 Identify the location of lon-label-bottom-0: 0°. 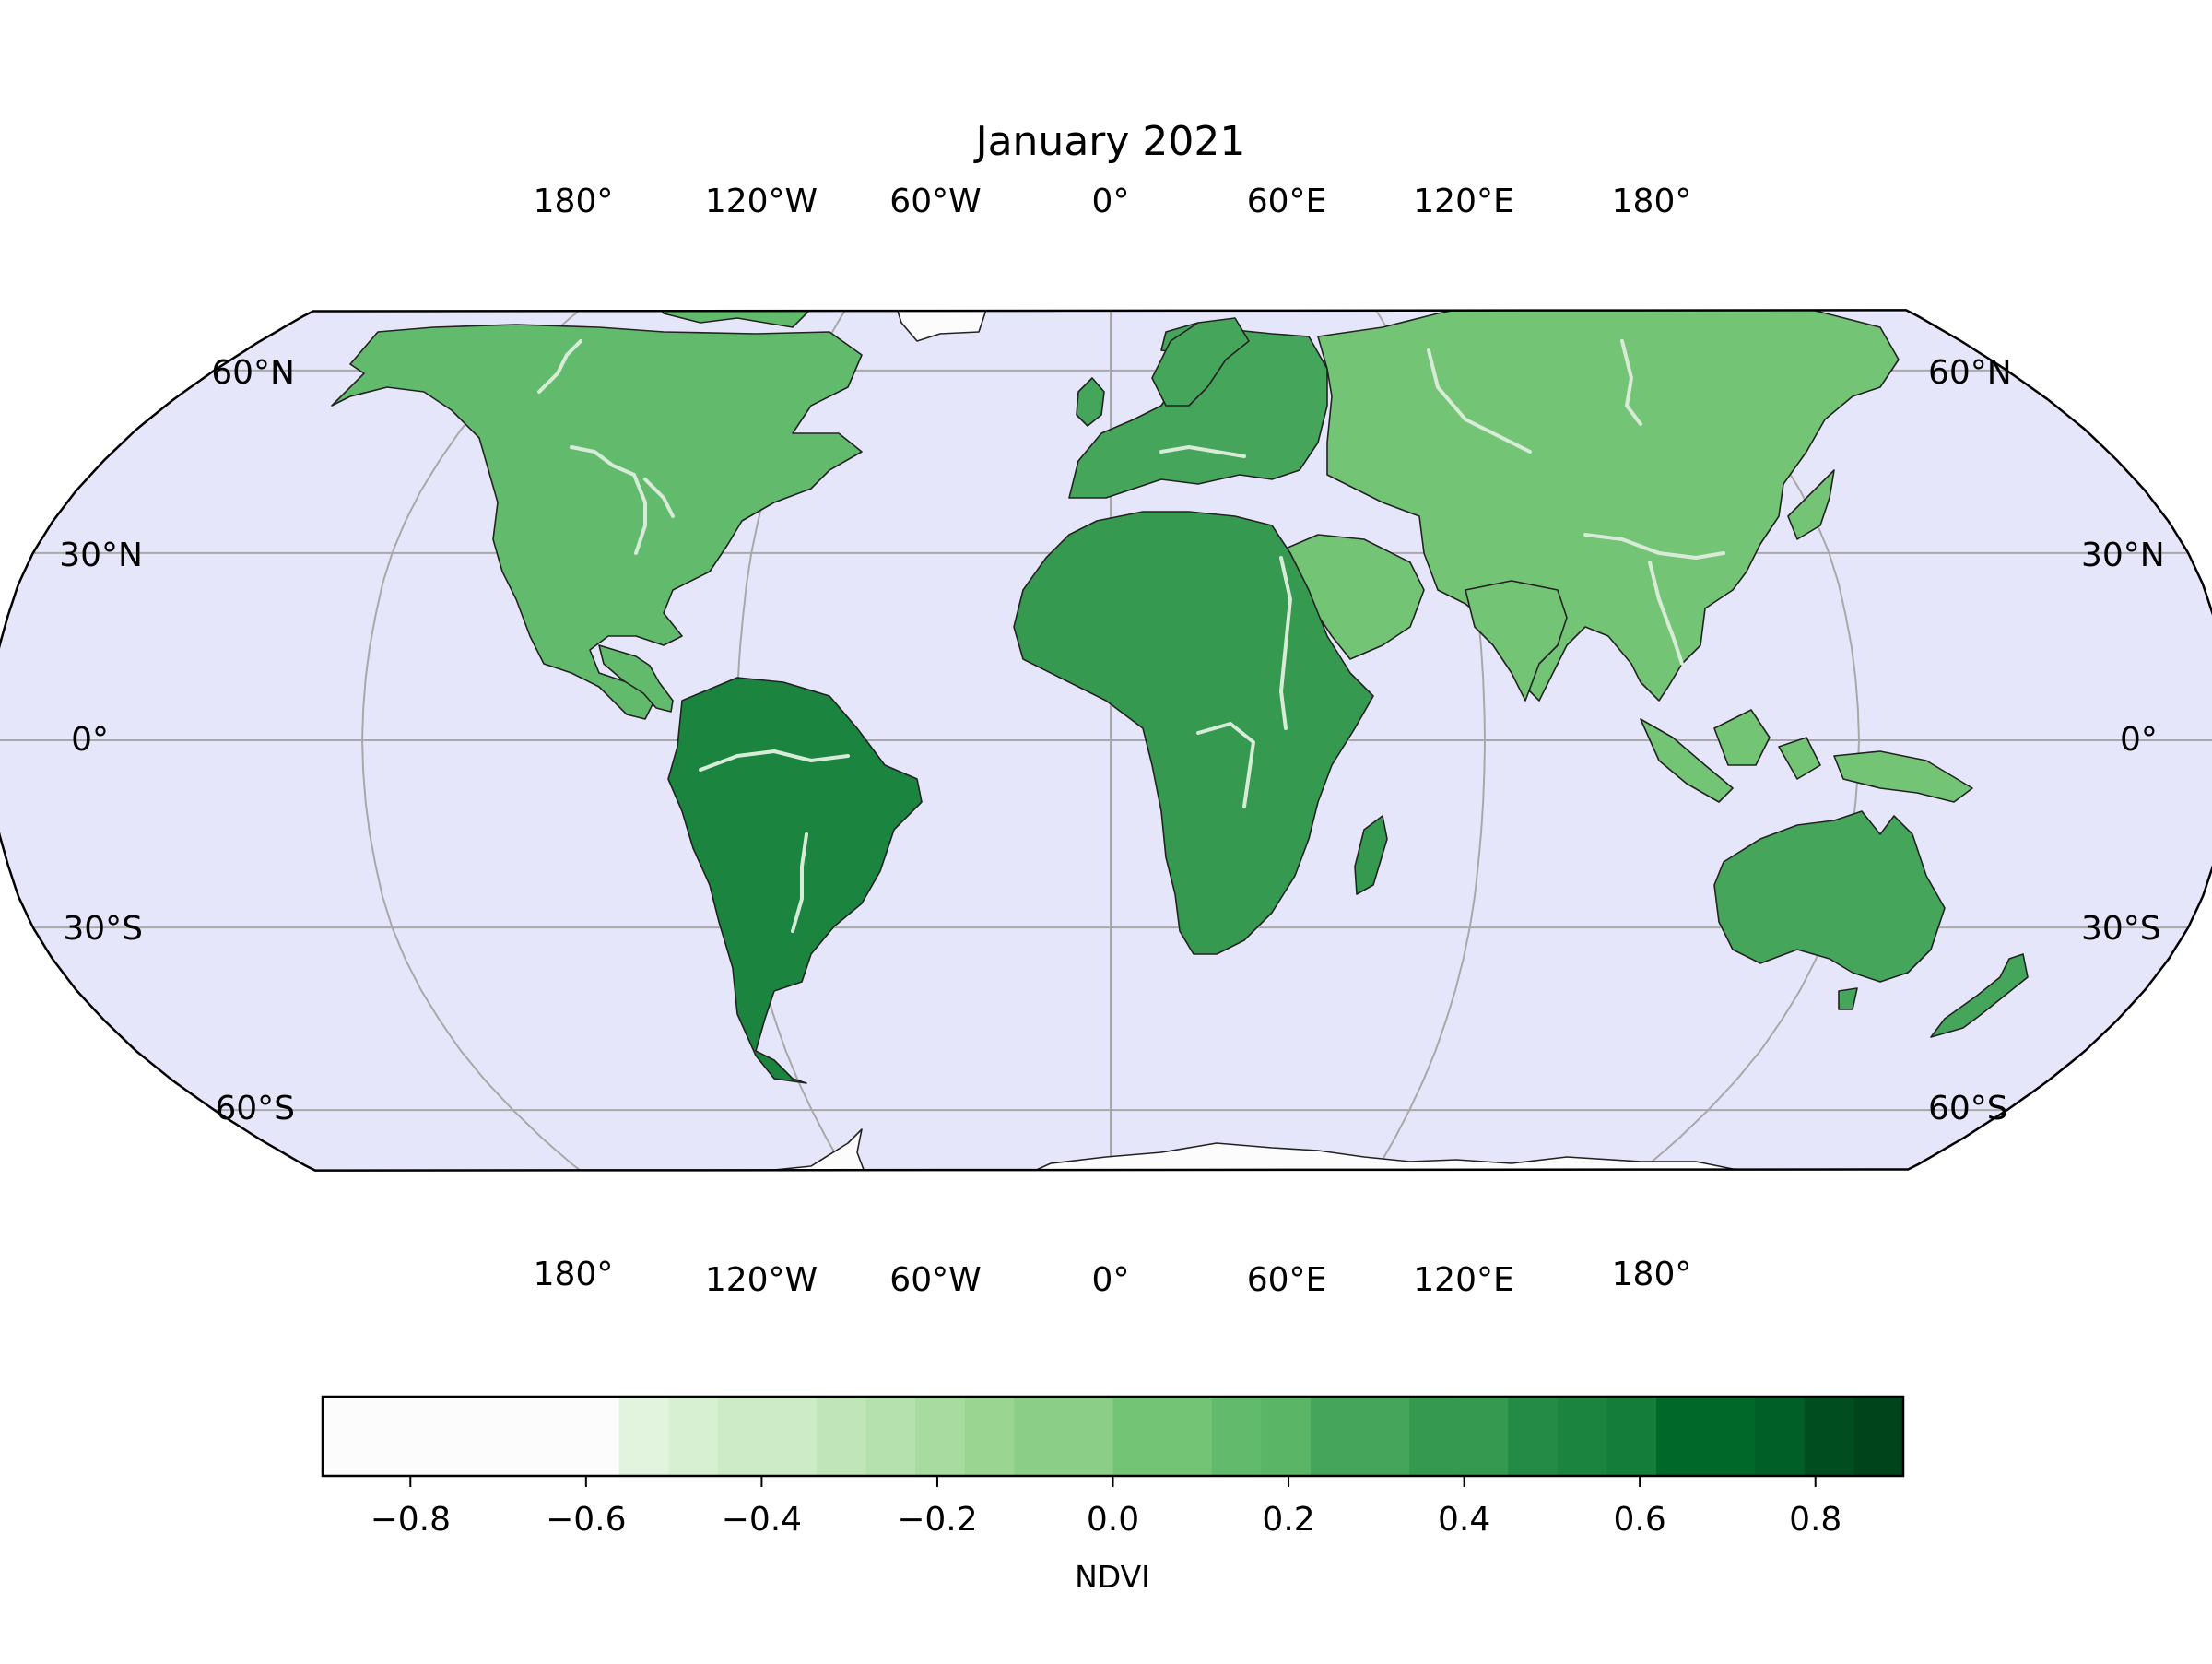
(1111, 1280).